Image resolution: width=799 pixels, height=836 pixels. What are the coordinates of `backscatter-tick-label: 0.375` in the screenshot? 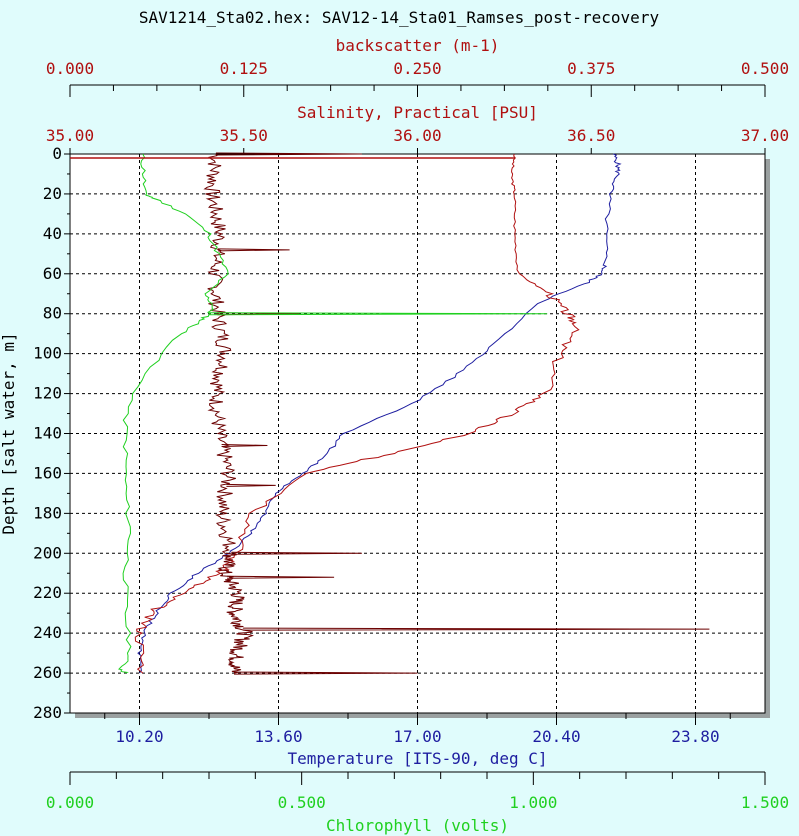 It's located at (591, 68).